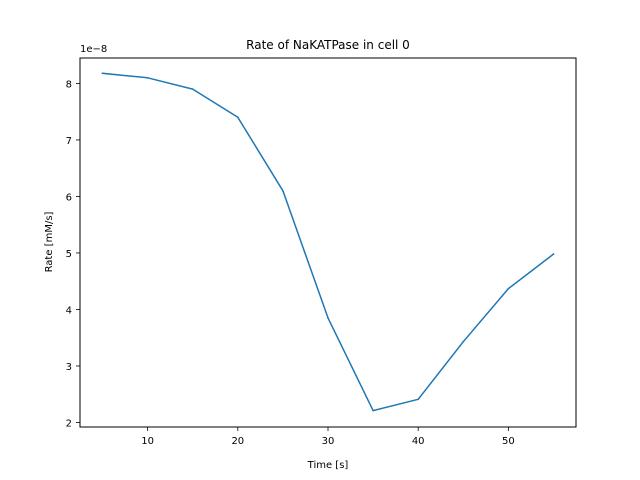 This screenshot has width=640, height=480. Describe the element at coordinates (147, 441) in the screenshot. I see `x-tick-label: 10` at that location.